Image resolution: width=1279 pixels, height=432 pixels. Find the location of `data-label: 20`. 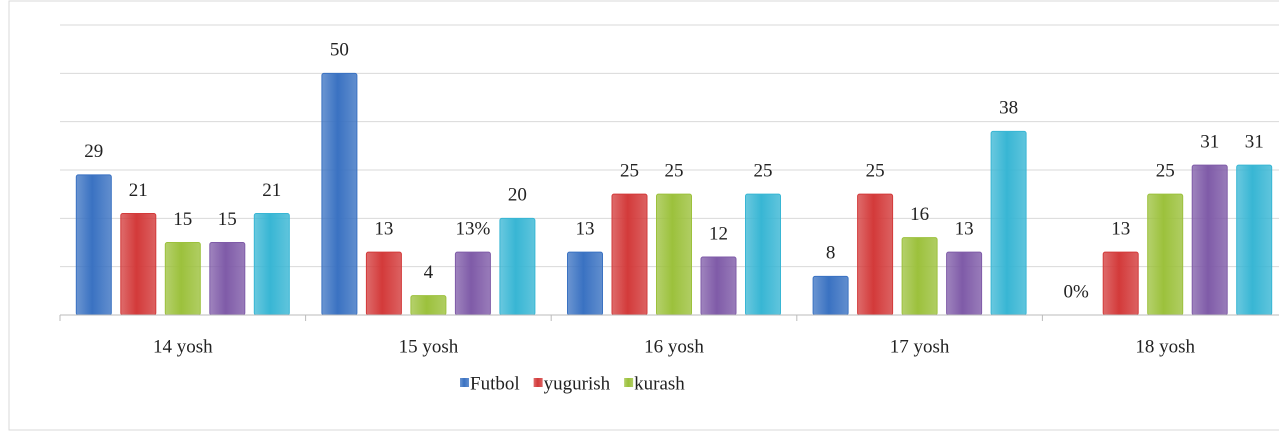

data-label: 20 is located at coordinates (517, 195).